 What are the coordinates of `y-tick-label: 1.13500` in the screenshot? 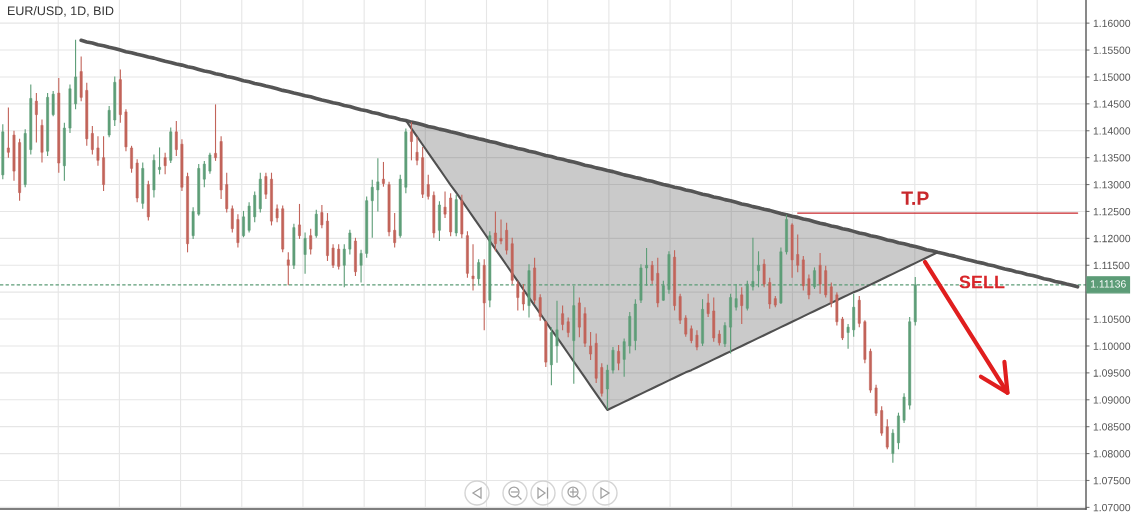 It's located at (1112, 158).